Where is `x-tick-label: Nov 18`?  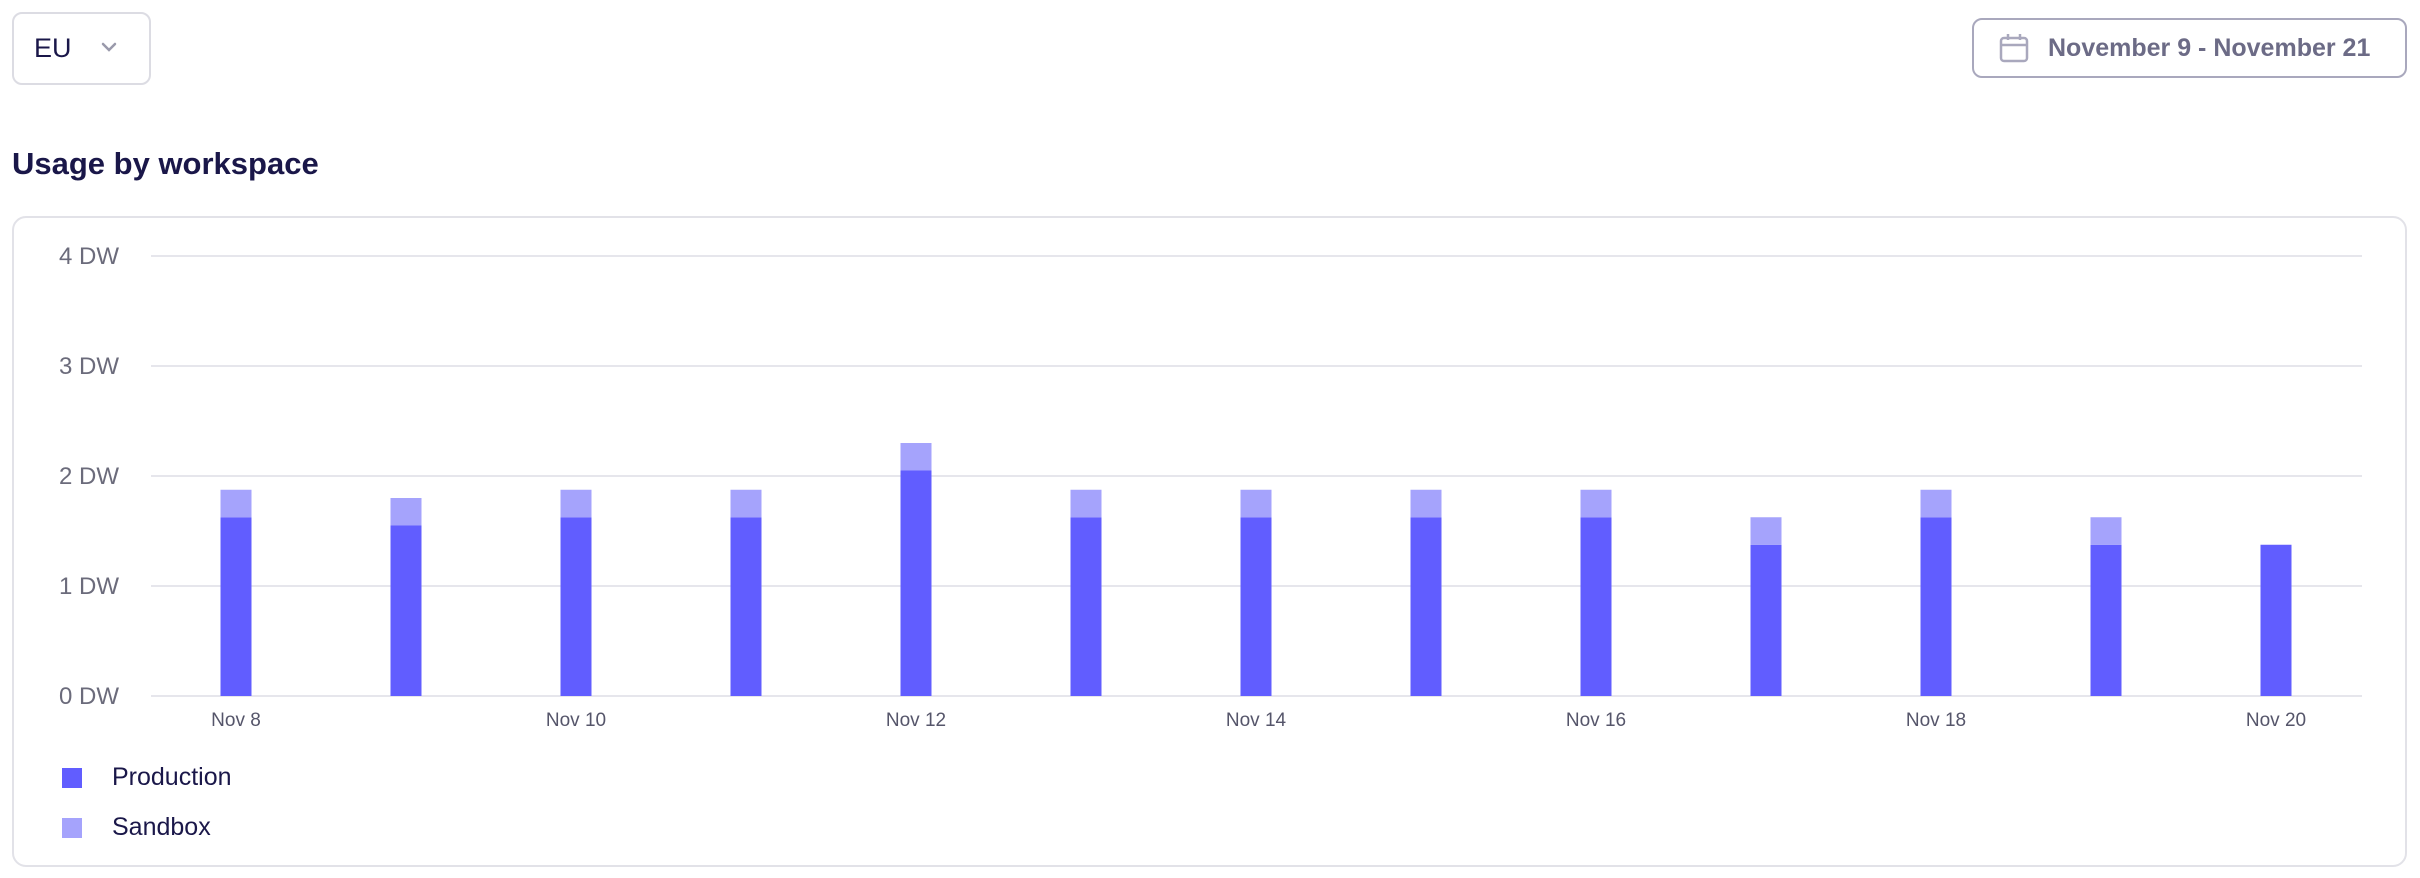
x-tick-label: Nov 18 is located at coordinates (1936, 720).